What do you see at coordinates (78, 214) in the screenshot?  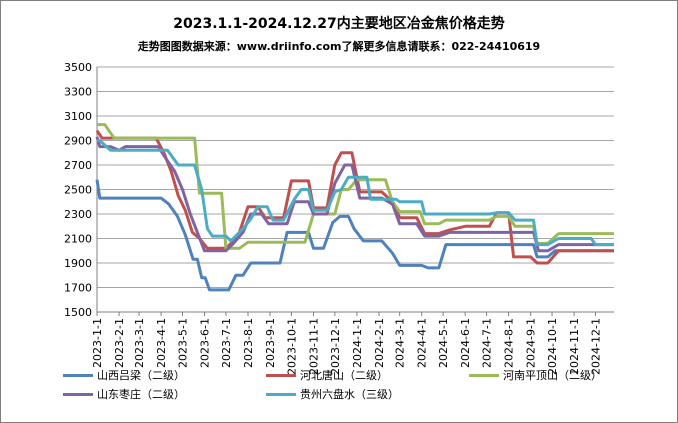 I see `y-tick-label: 2300` at bounding box center [78, 214].